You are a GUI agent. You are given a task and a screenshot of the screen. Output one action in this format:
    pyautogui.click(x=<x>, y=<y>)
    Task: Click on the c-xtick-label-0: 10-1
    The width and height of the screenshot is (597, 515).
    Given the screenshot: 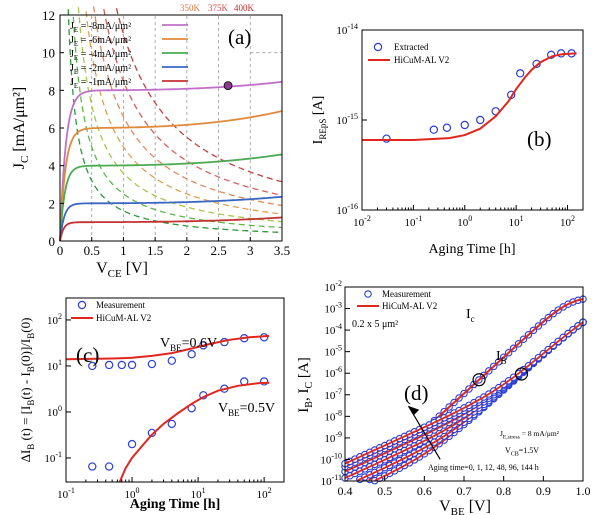 What is the action you would take?
    pyautogui.click(x=66, y=493)
    